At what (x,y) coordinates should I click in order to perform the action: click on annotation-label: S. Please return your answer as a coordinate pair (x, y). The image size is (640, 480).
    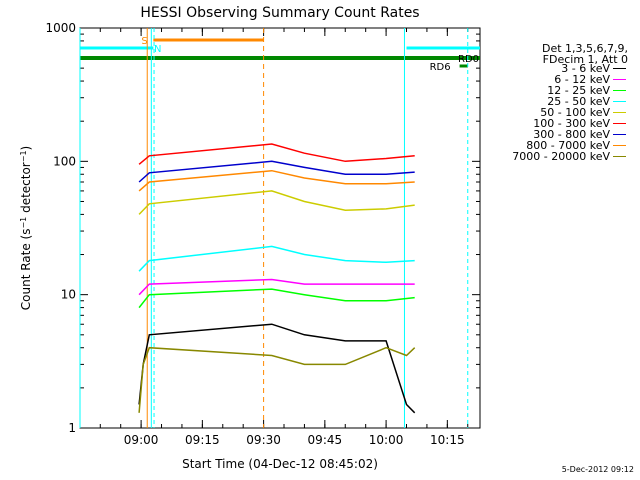
    Looking at the image, I should click on (144, 41).